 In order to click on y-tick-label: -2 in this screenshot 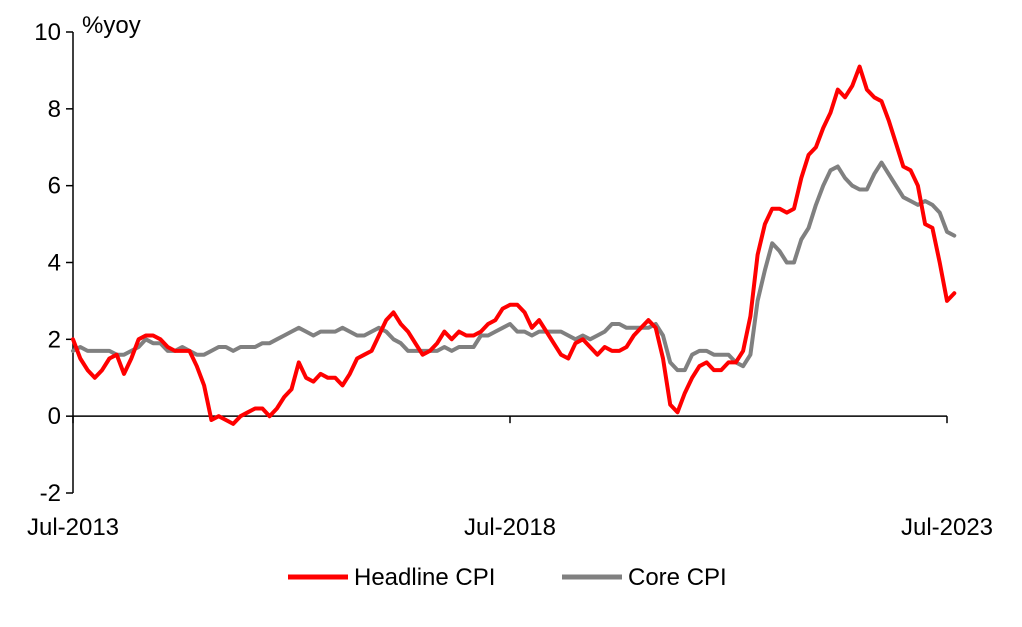, I will do `click(50, 493)`.